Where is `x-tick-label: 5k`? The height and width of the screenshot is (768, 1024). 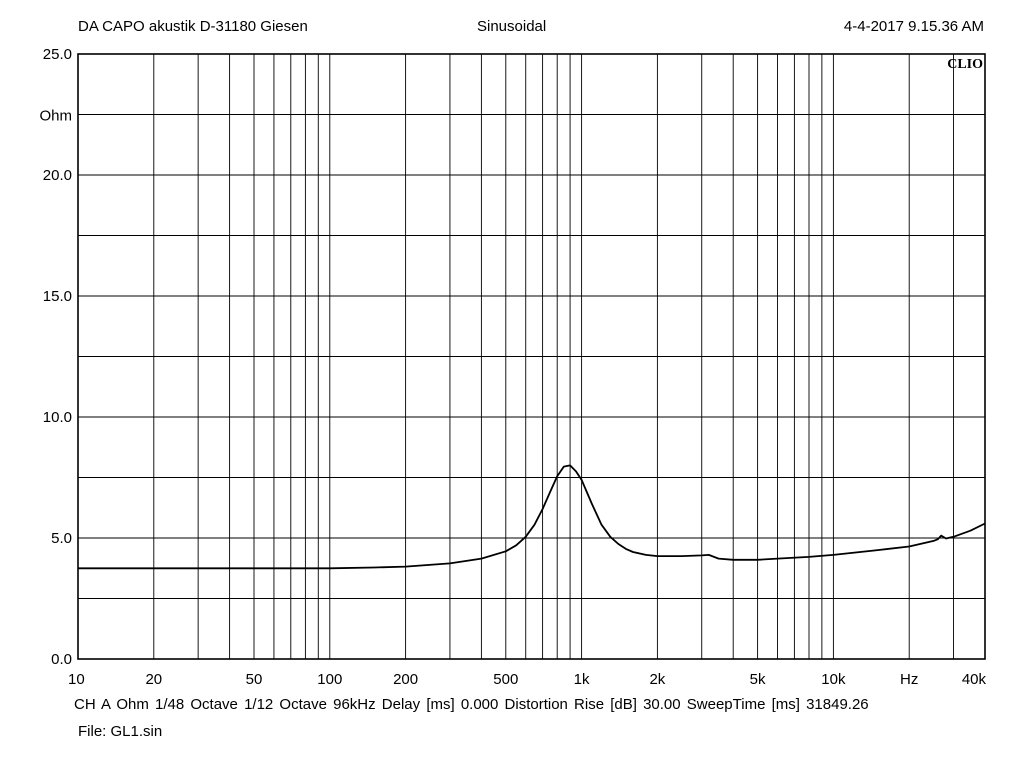 x-tick-label: 5k is located at coordinates (758, 679).